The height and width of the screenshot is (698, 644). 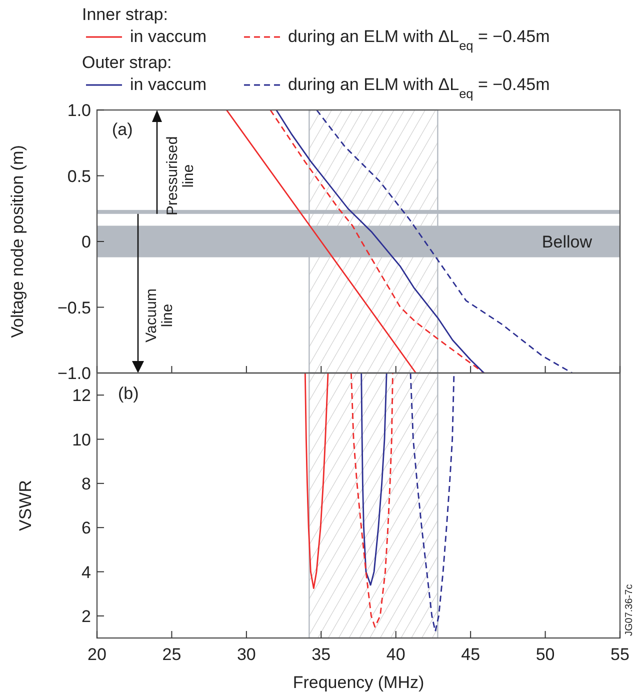 I want to click on annotation: Vacuum line, so click(x=159, y=315).